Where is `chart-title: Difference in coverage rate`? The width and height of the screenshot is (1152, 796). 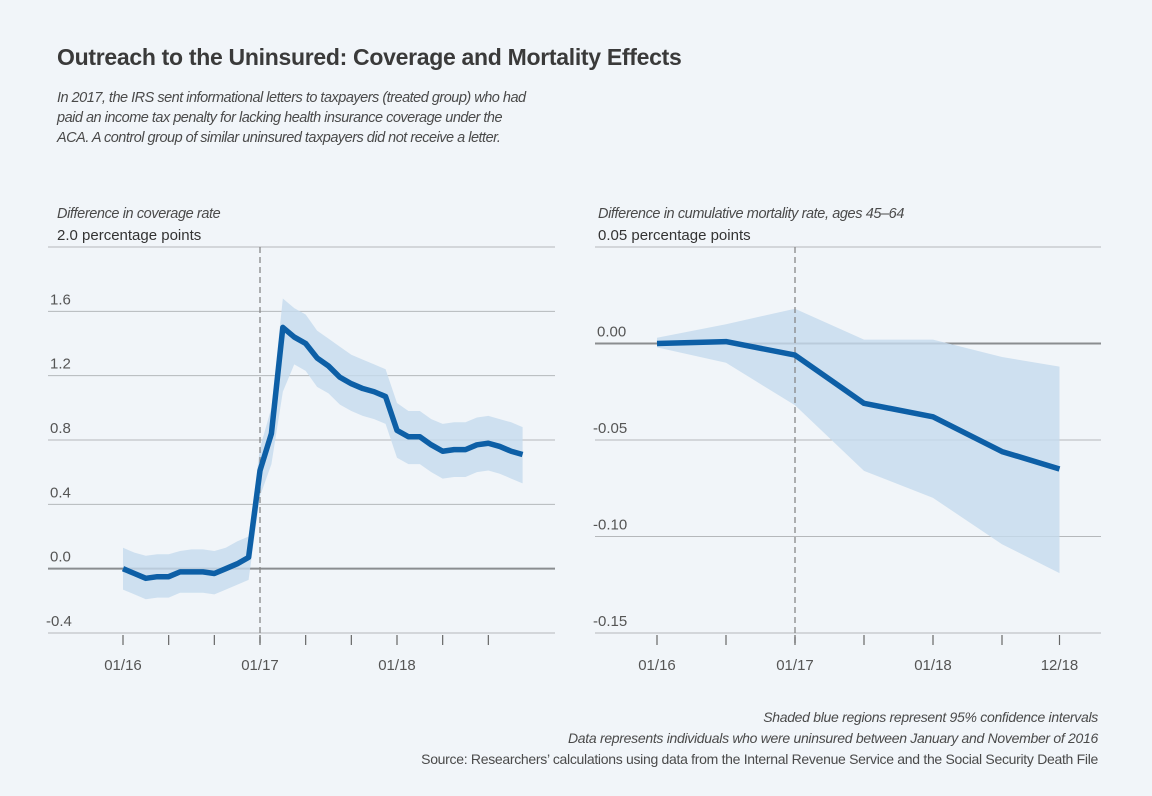 chart-title: Difference in coverage rate is located at coordinates (139, 214).